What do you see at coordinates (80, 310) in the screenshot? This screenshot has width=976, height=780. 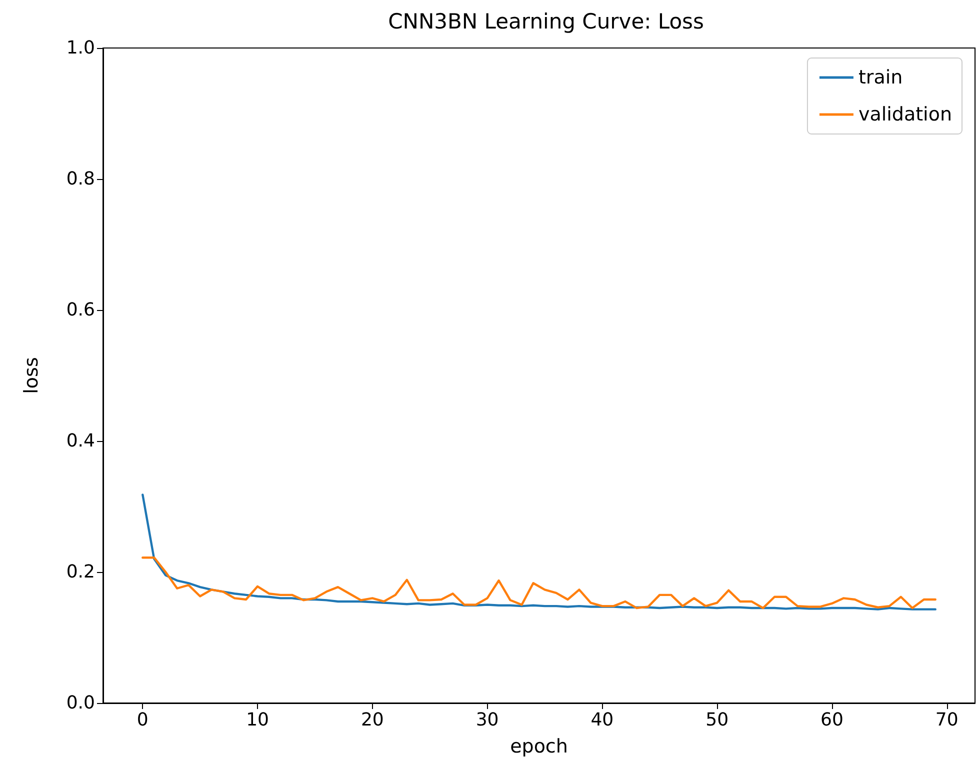 I see `y-tick-label: 0.6` at bounding box center [80, 310].